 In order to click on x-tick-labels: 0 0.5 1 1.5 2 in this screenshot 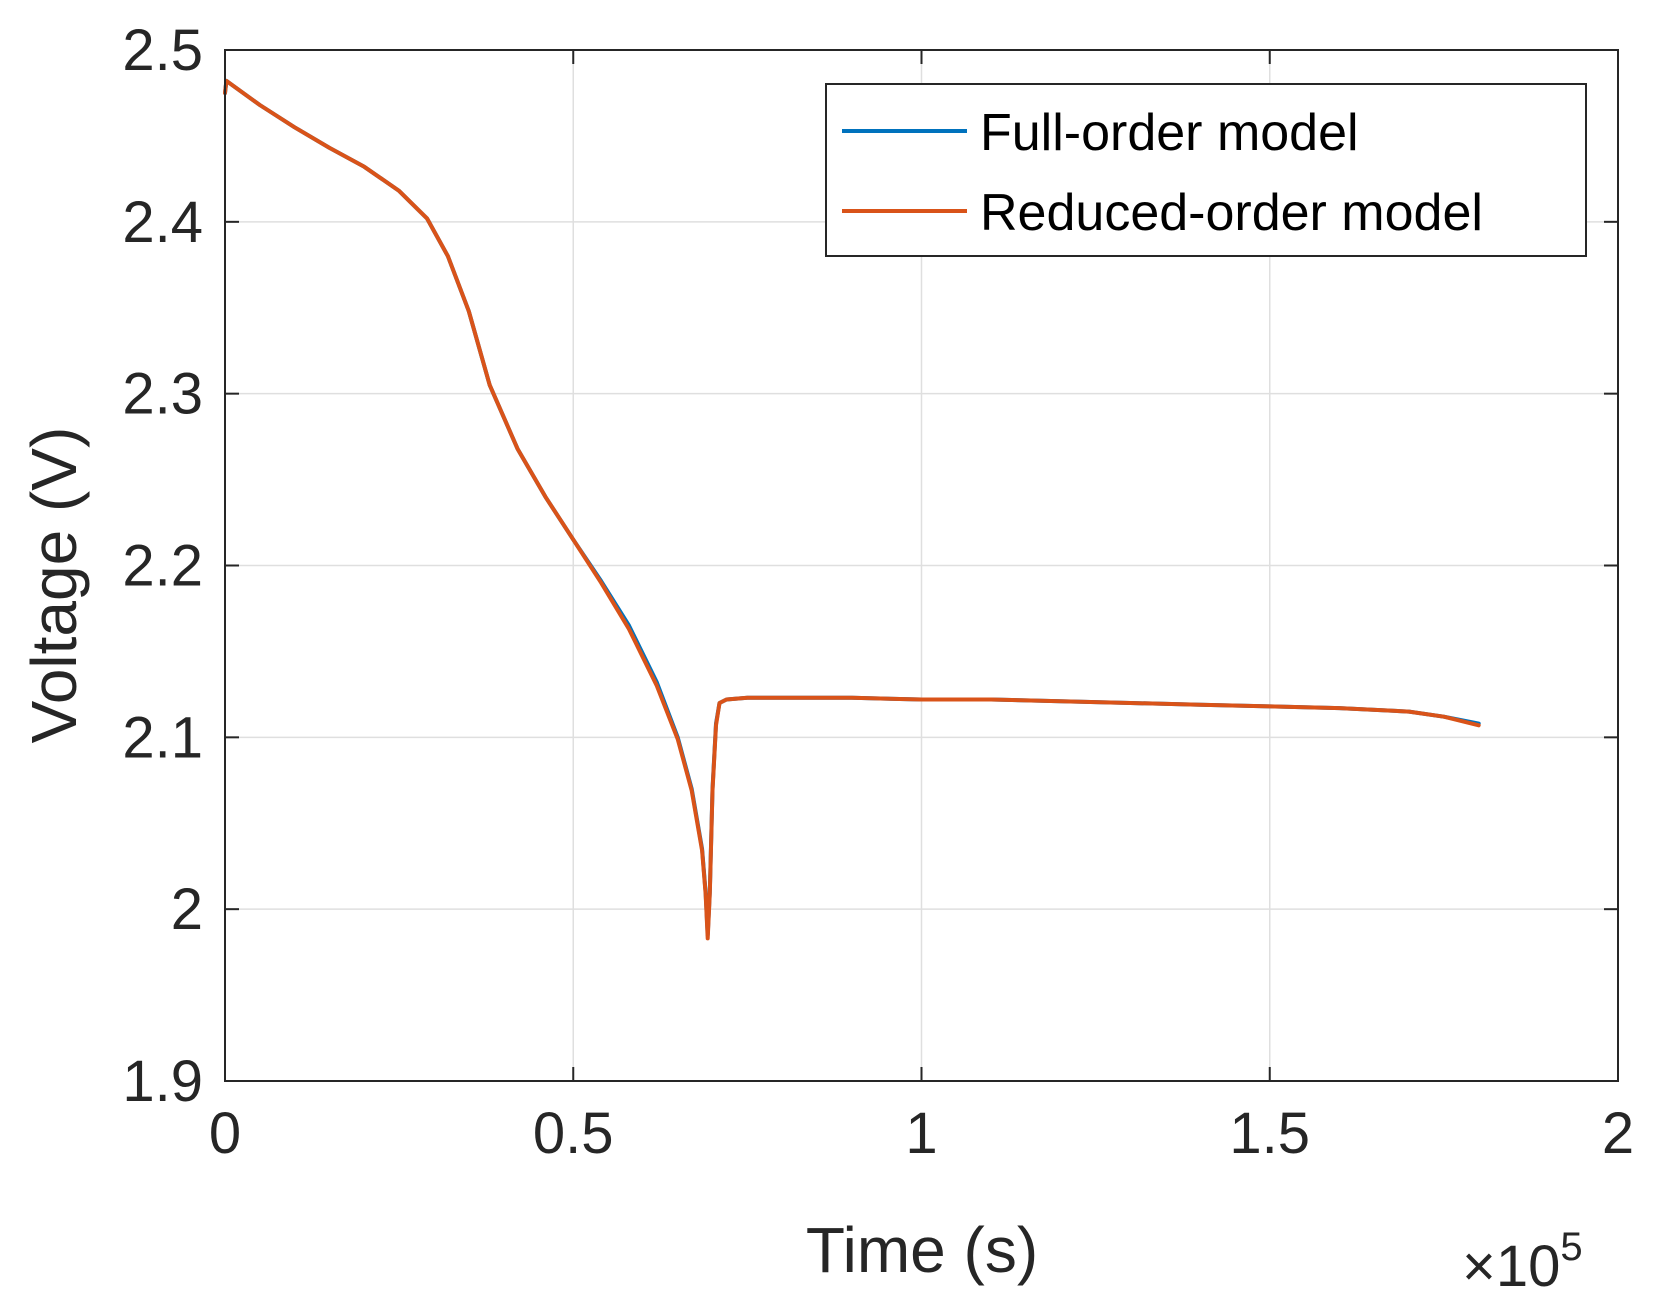, I will do `click(921, 1133)`.